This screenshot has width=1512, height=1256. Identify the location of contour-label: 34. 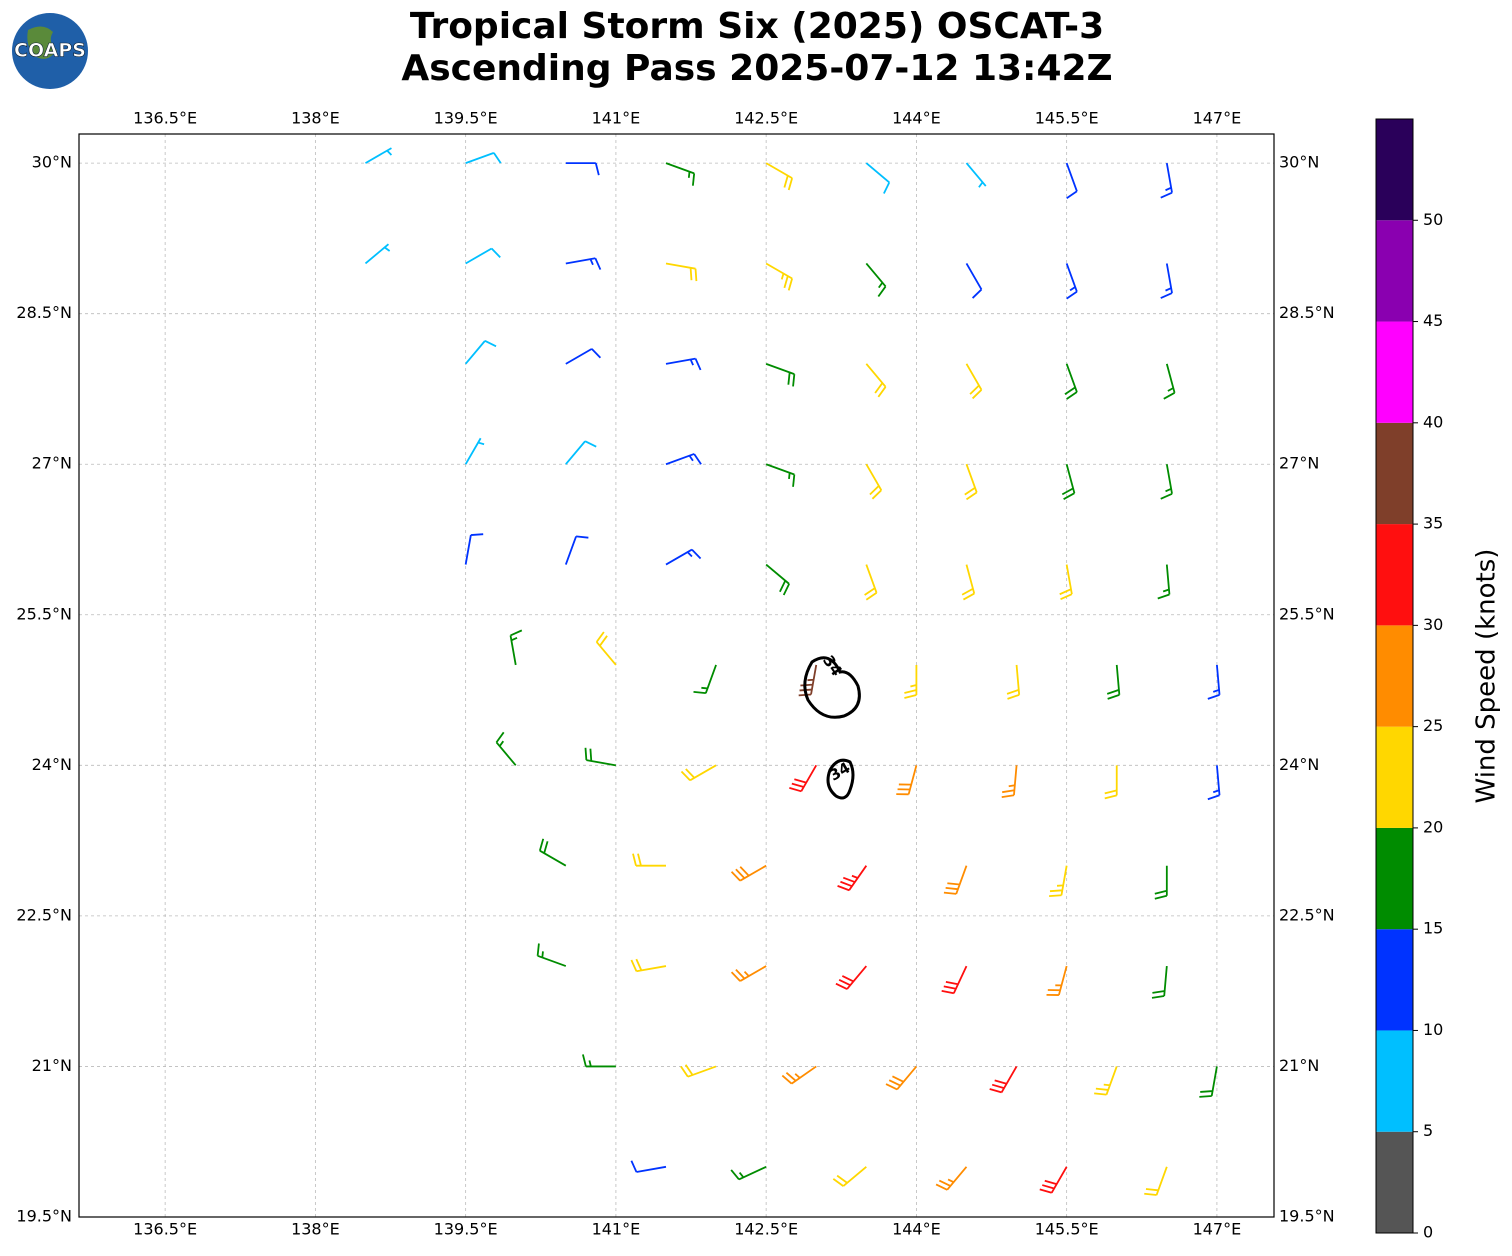
(832, 665).